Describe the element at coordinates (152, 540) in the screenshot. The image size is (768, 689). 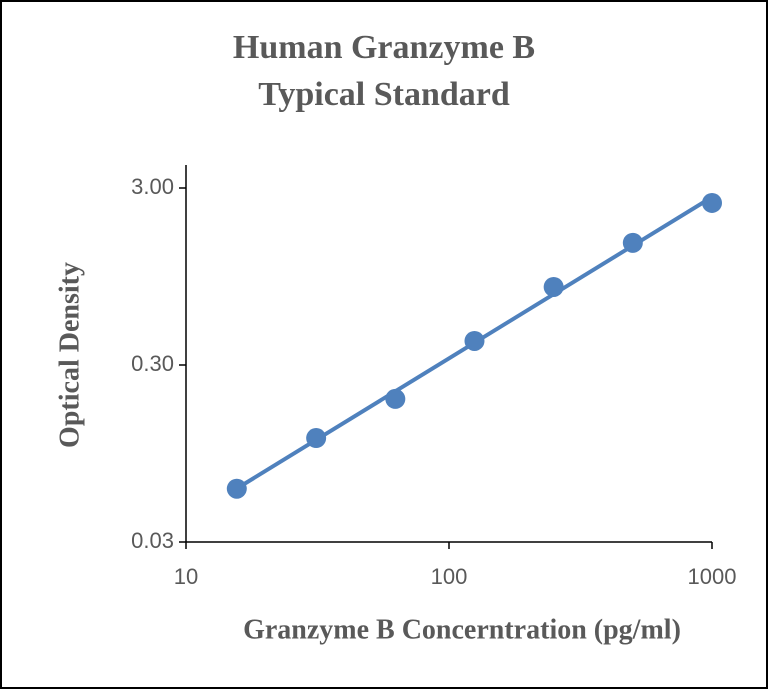
I see `y-tick-label: 0.03` at that location.